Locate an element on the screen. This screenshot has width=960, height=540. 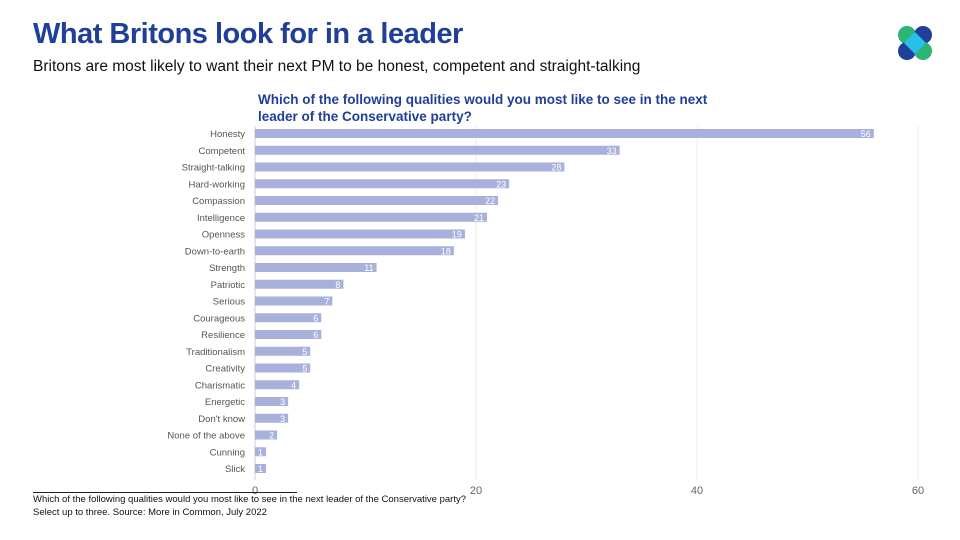
category-label: Compassion is located at coordinates (218, 201).